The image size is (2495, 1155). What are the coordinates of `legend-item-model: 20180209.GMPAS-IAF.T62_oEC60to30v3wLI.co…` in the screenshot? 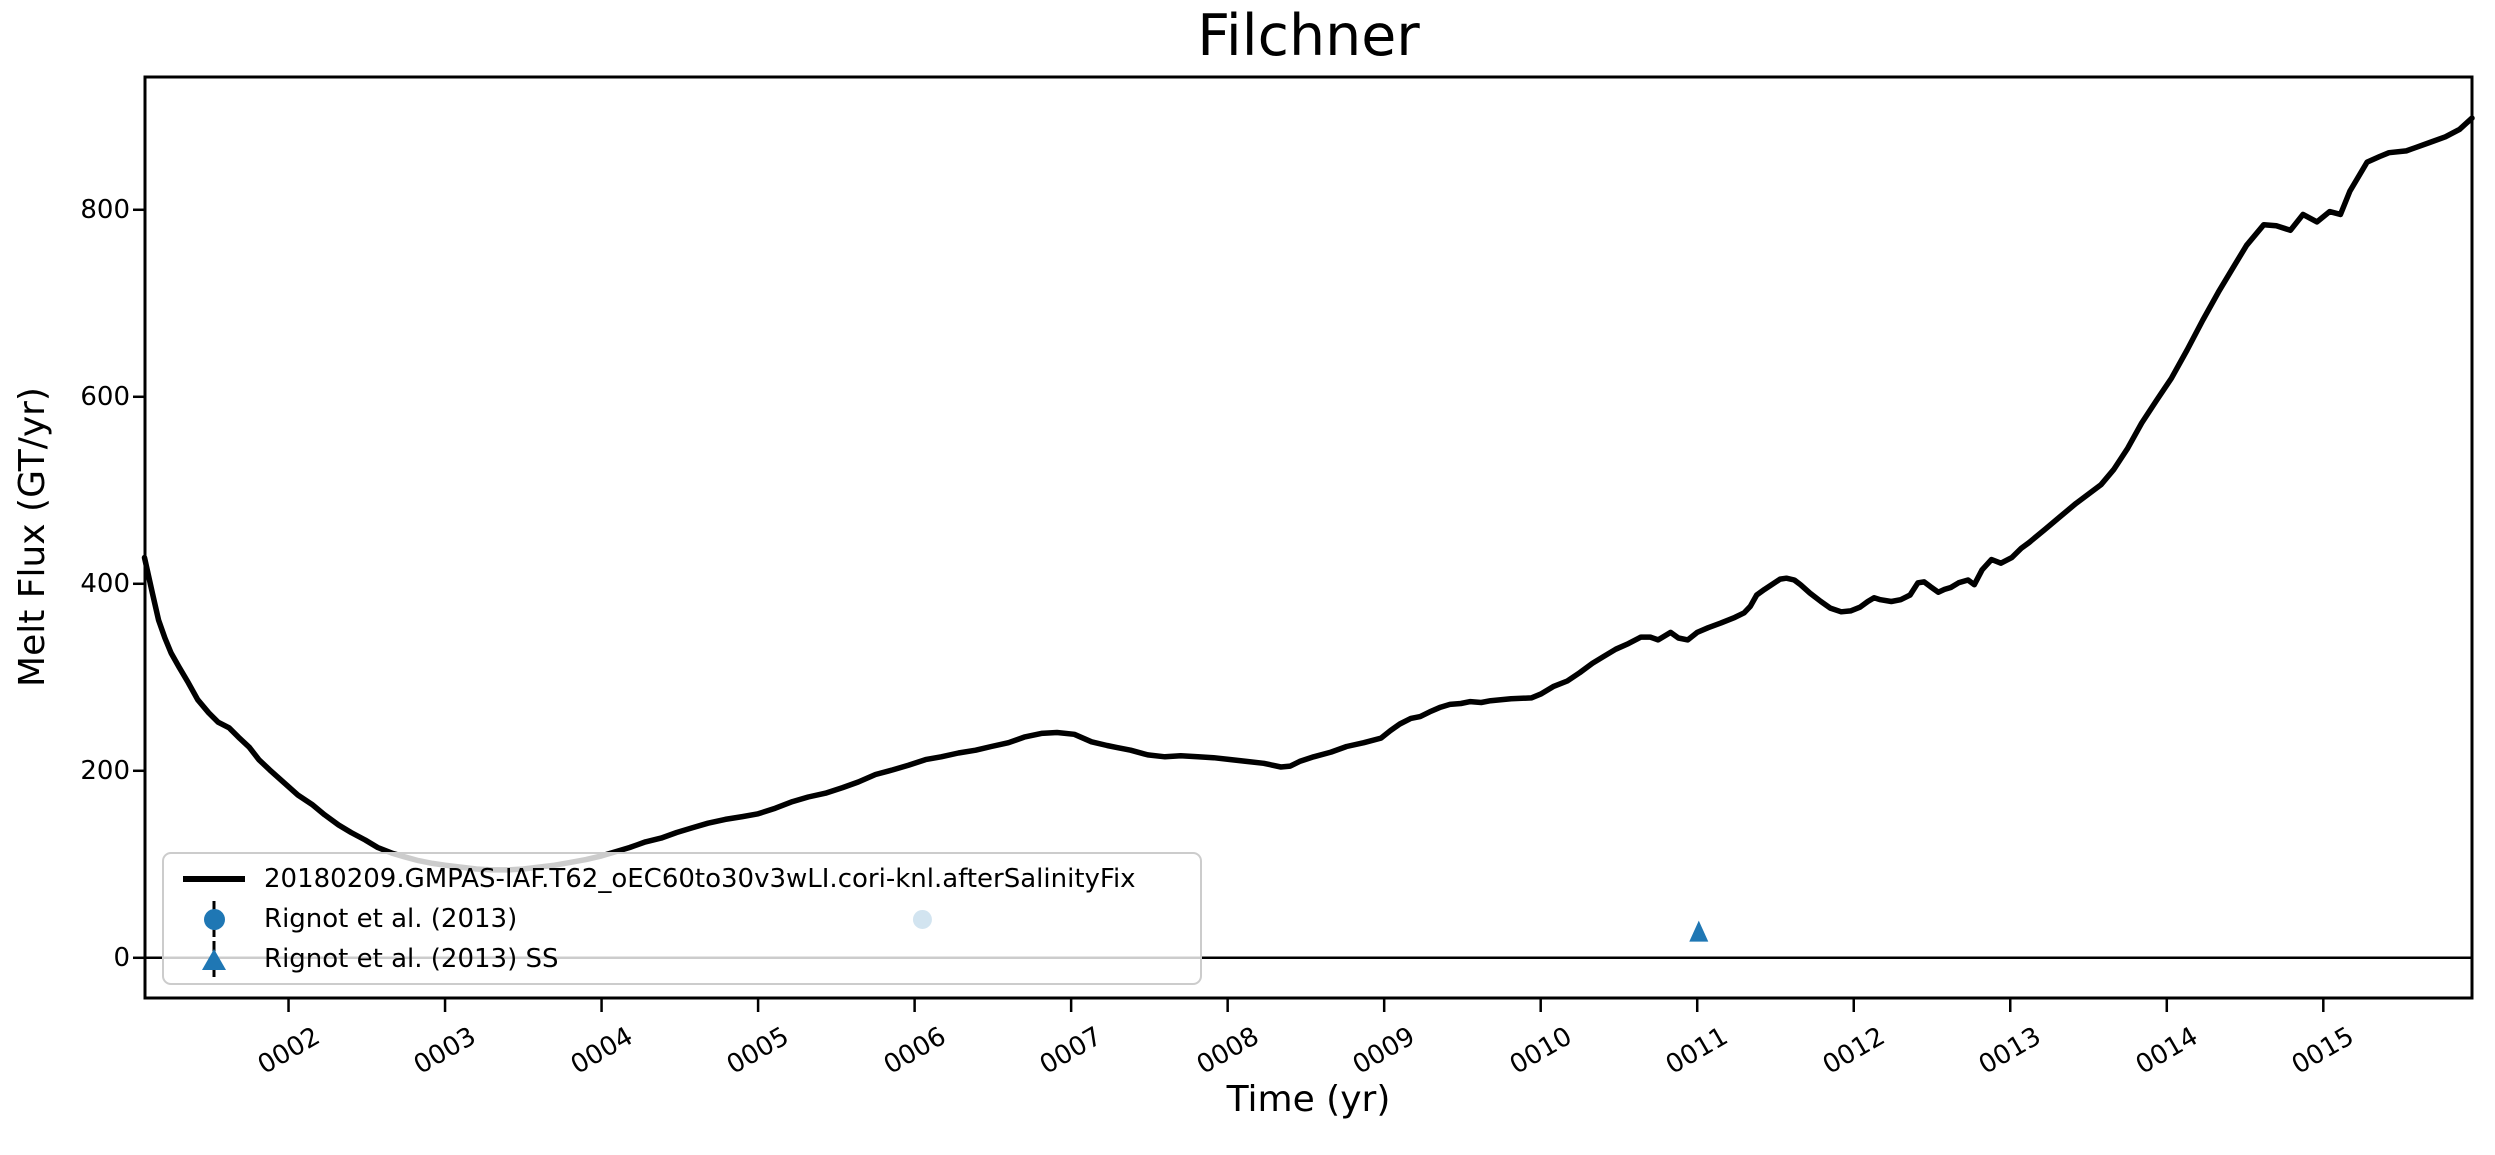 It's located at (688, 879).